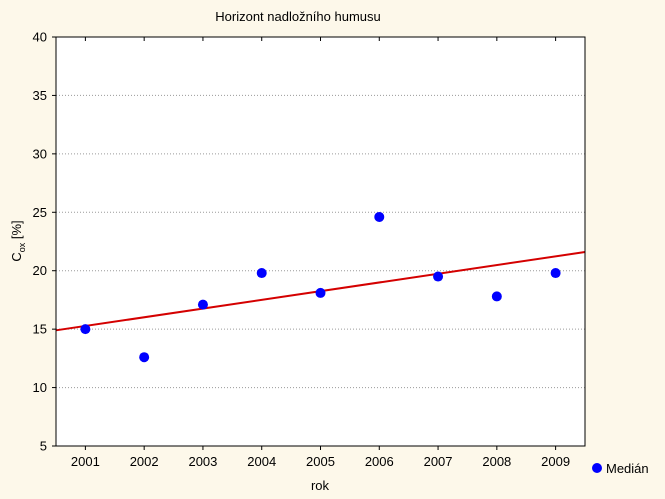 Image resolution: width=665 pixels, height=499 pixels. I want to click on y-tick-label: 35, so click(40, 95).